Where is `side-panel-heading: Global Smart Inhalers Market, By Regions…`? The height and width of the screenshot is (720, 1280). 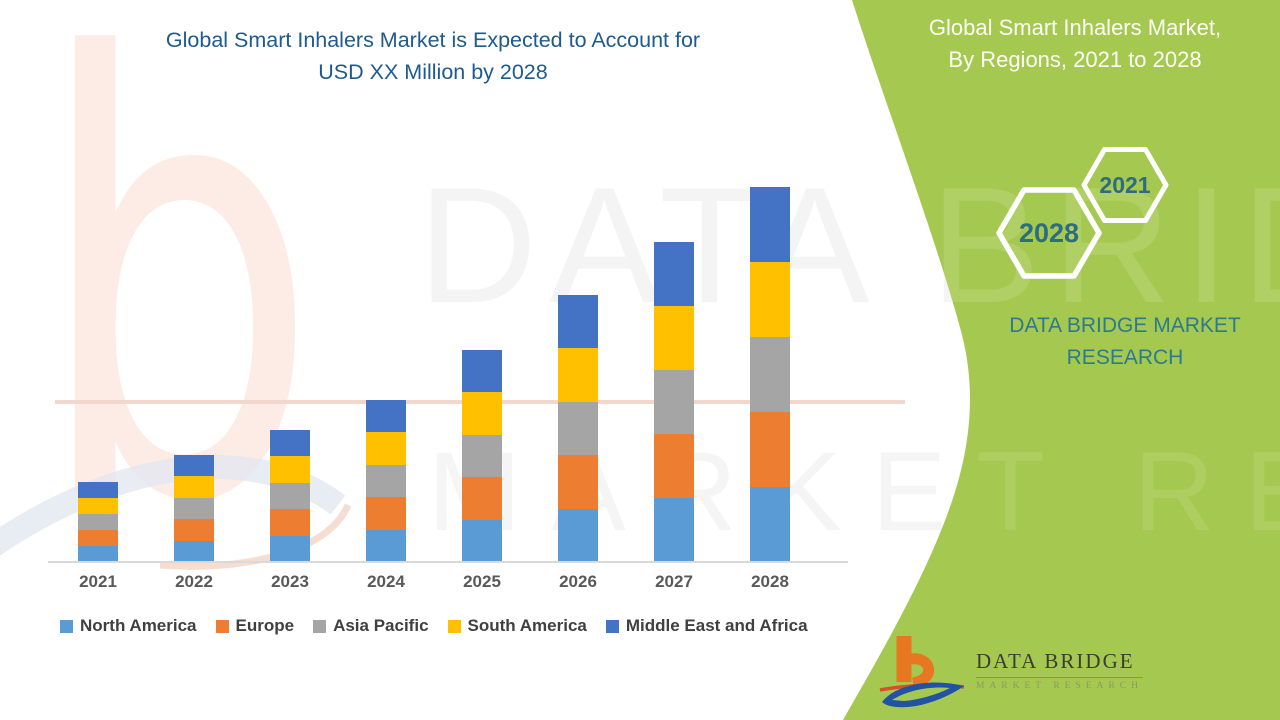 side-panel-heading: Global Smart Inhalers Market, By Regions… is located at coordinates (1074, 44).